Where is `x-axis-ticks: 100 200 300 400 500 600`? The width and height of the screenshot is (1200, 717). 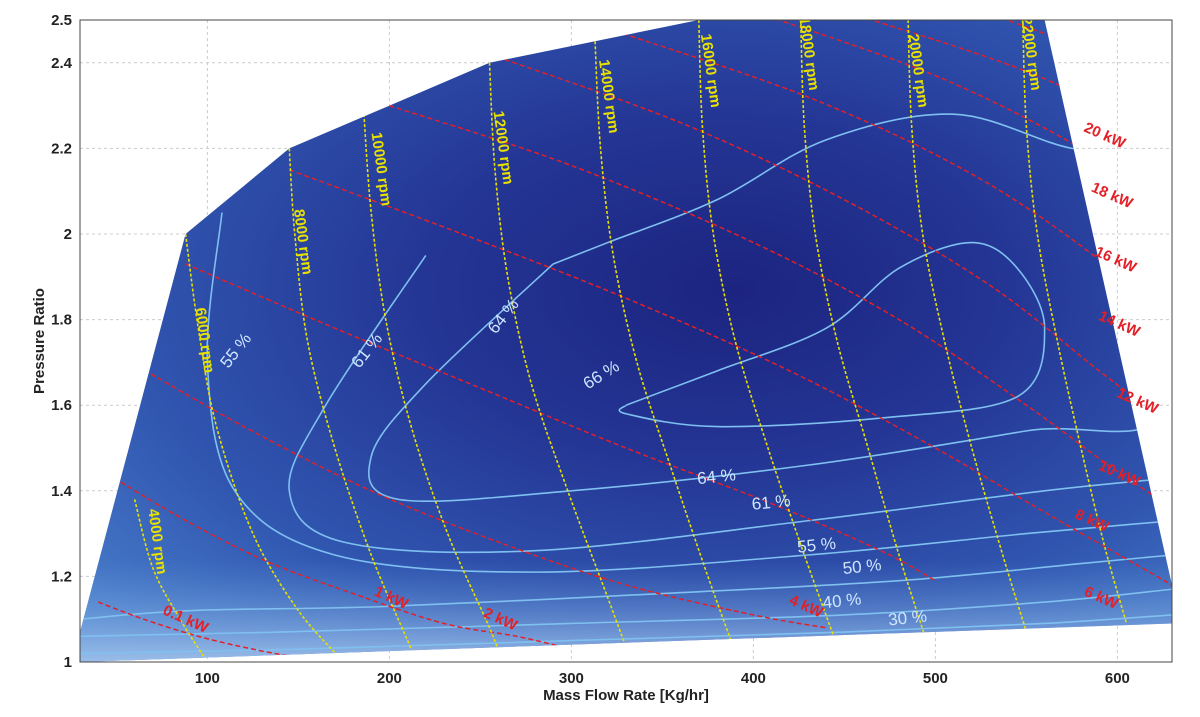 x-axis-ticks: 100 200 300 400 500 600 is located at coordinates (662, 678).